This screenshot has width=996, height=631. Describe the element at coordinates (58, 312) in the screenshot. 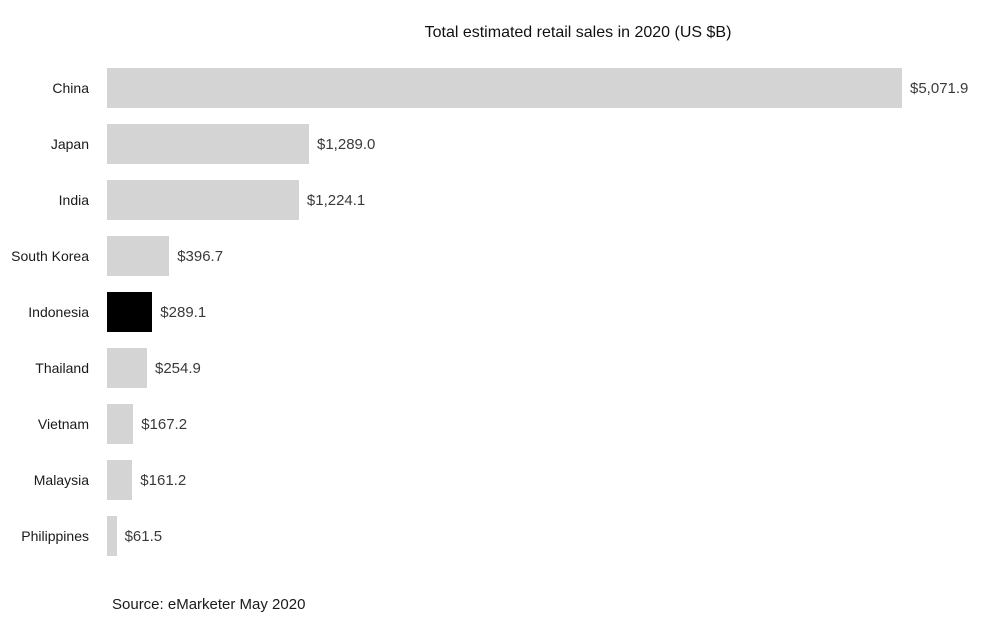

I see `category-label: Indonesia` at that location.